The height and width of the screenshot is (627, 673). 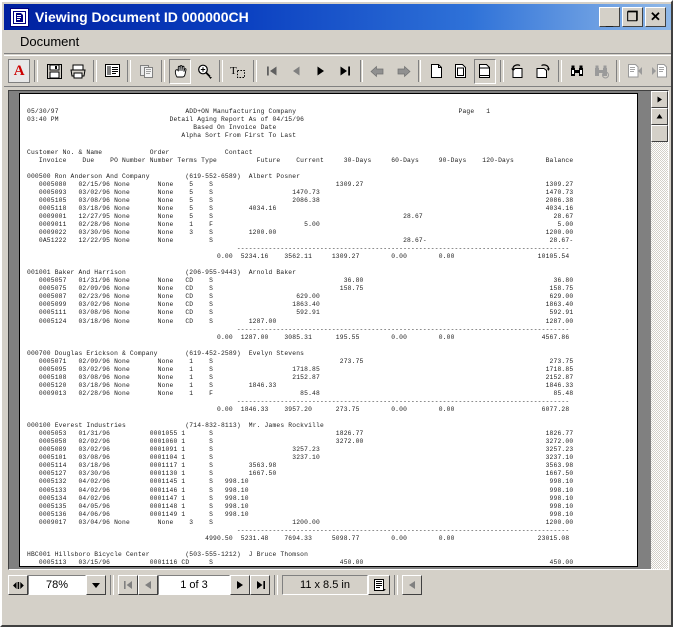 I want to click on zoom-tool-button, so click(x=204, y=71).